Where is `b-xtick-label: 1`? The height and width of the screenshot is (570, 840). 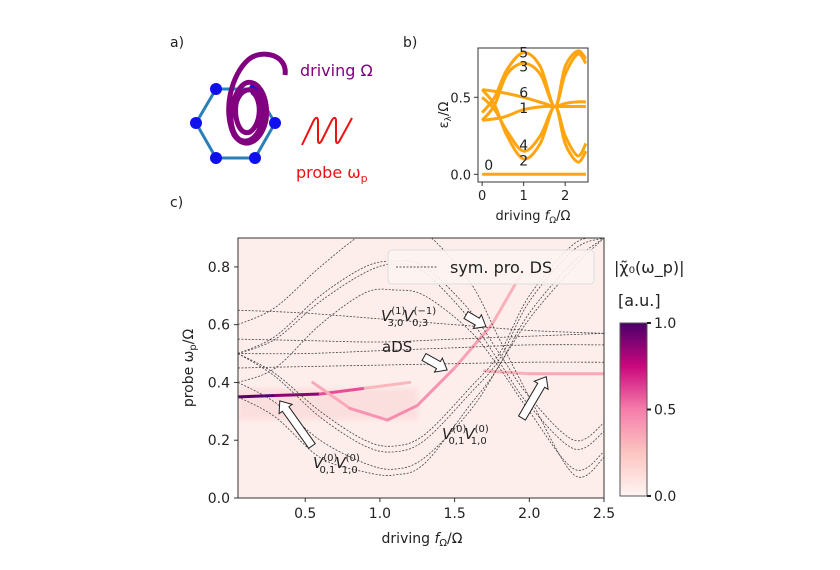 b-xtick-label: 1 is located at coordinates (524, 196).